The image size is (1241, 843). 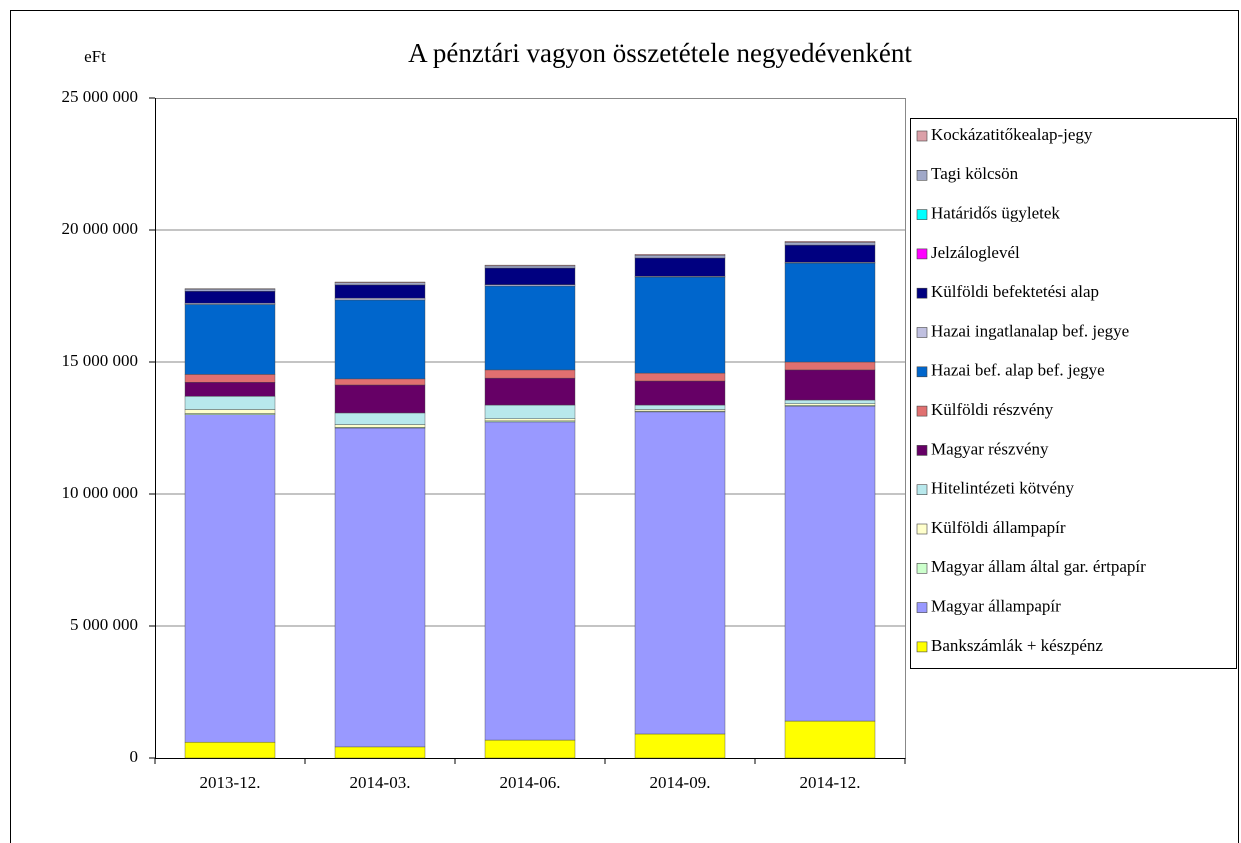 I want to click on legend-label: Kockázatitőkealap-jegy, so click(x=1012, y=134).